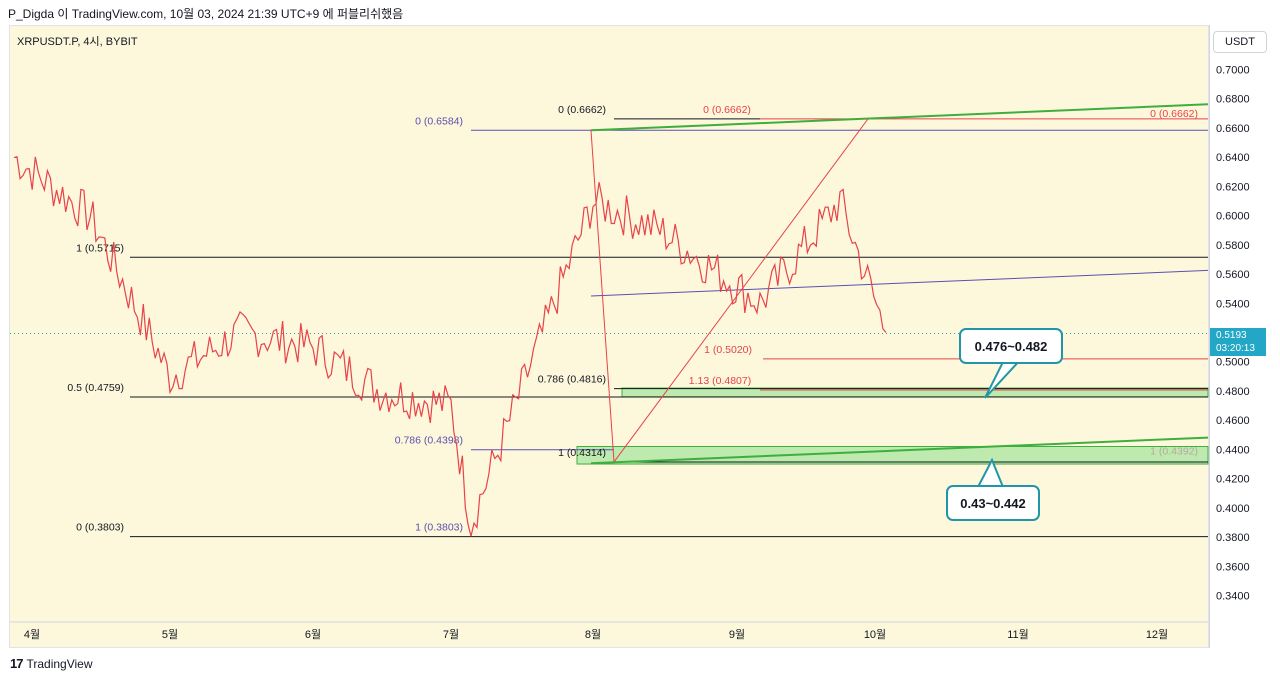  Describe the element at coordinates (1011, 346) in the screenshot. I see `zone-callout-upper: 0.476~0.482` at that location.